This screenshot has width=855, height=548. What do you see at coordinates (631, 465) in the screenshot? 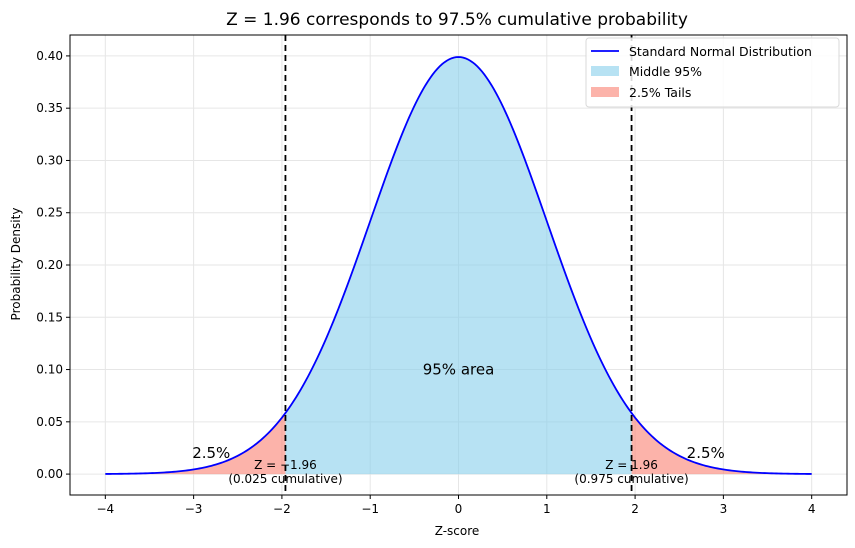
I see `annotation-right-z-line1: Z = 1.96` at bounding box center [631, 465].